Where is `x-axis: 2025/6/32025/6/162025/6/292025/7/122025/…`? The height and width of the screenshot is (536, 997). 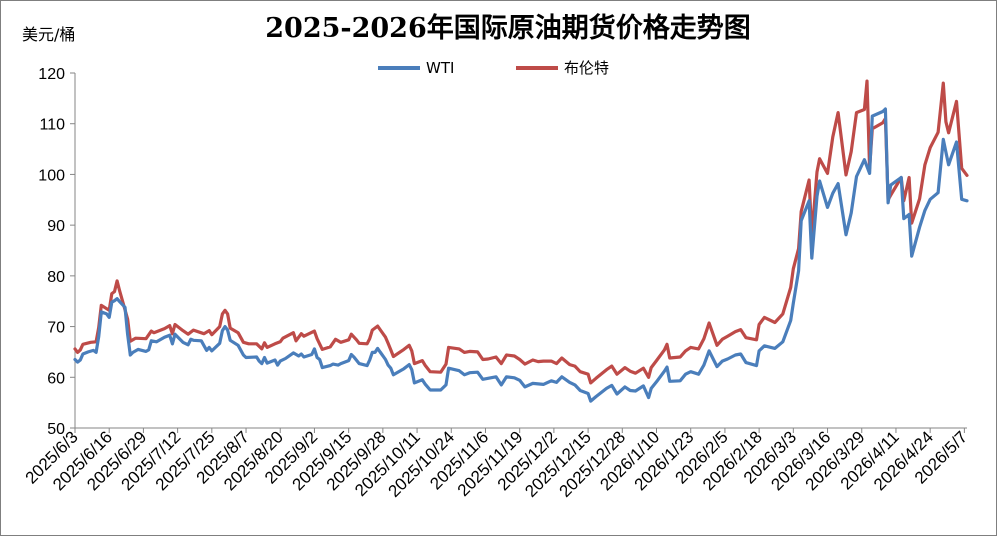 x-axis: 2025/6/32025/6/162025/6/292025/7/122025/… is located at coordinates (497, 464).